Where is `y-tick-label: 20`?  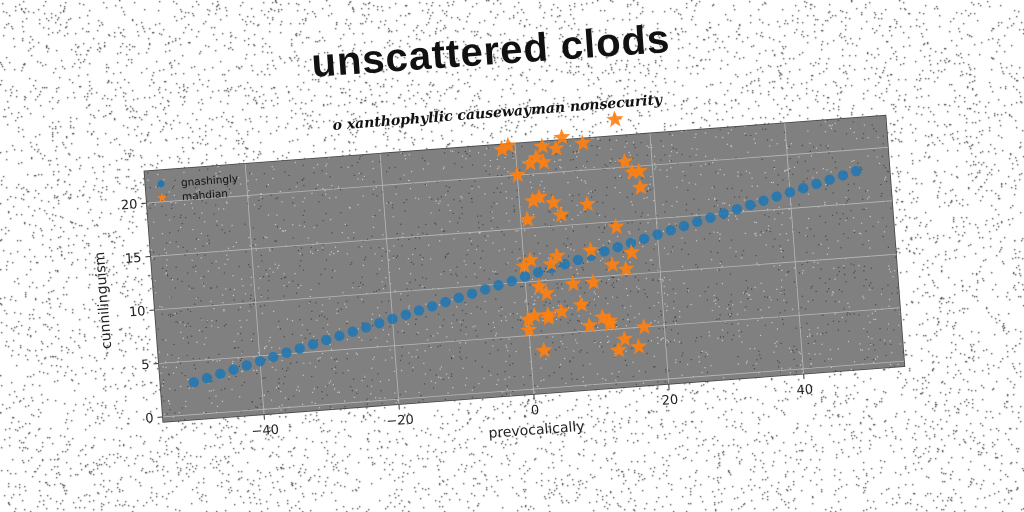 y-tick-label: 20 is located at coordinates (129, 205).